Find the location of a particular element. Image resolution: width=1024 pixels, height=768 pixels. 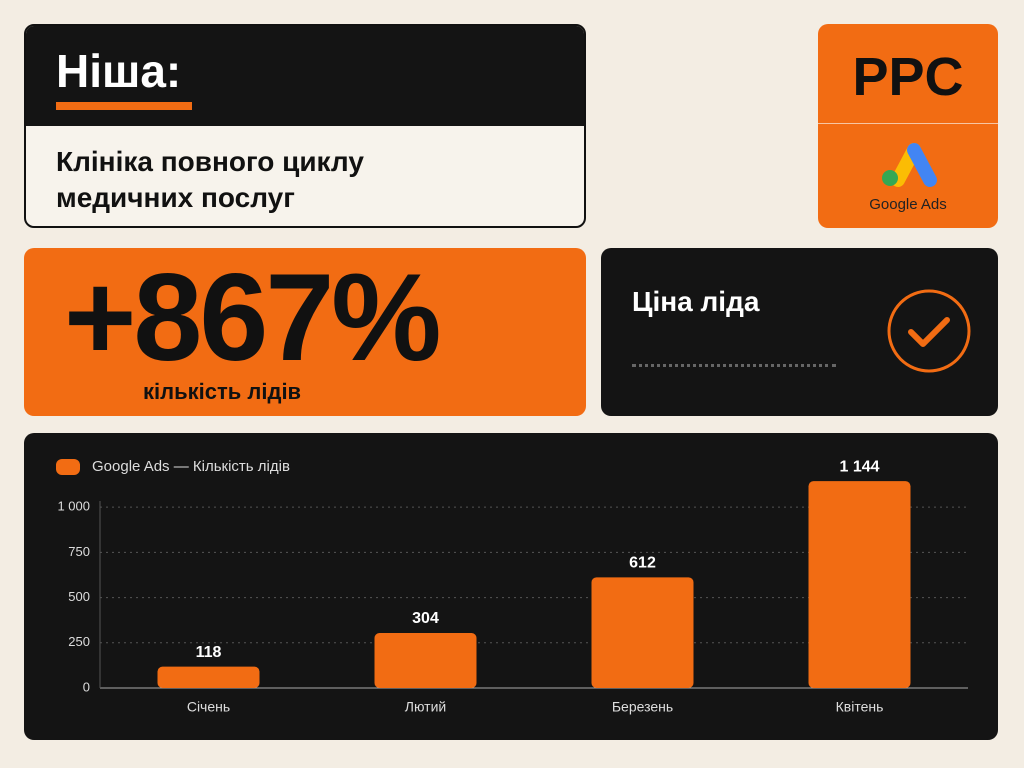

legend-swatch is located at coordinates (68, 467).